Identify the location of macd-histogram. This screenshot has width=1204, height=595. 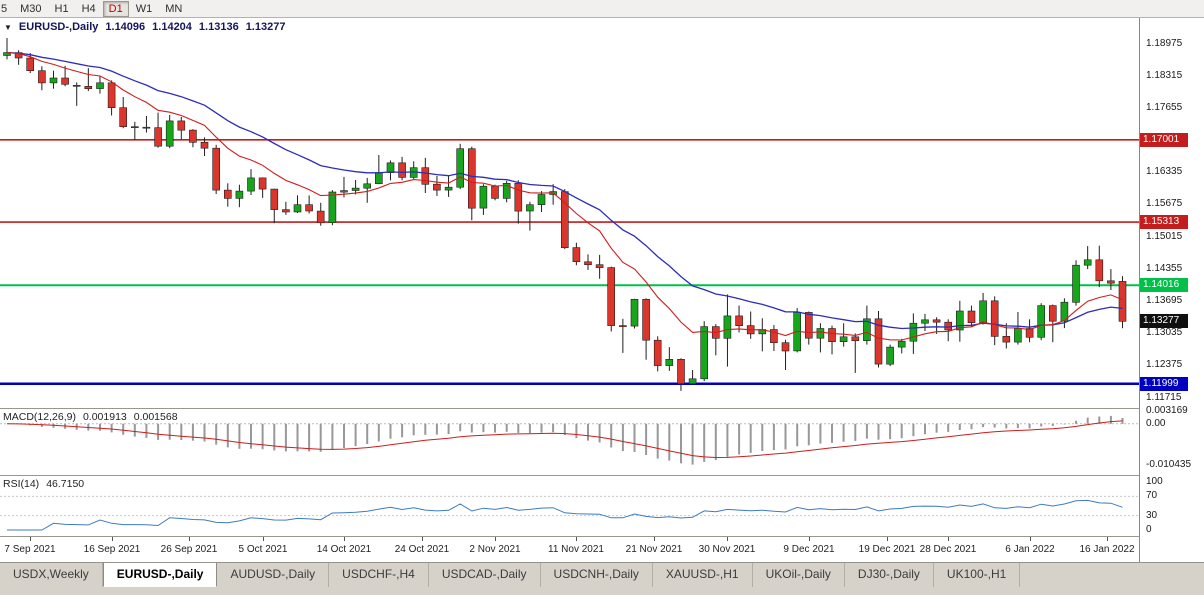
(570, 440).